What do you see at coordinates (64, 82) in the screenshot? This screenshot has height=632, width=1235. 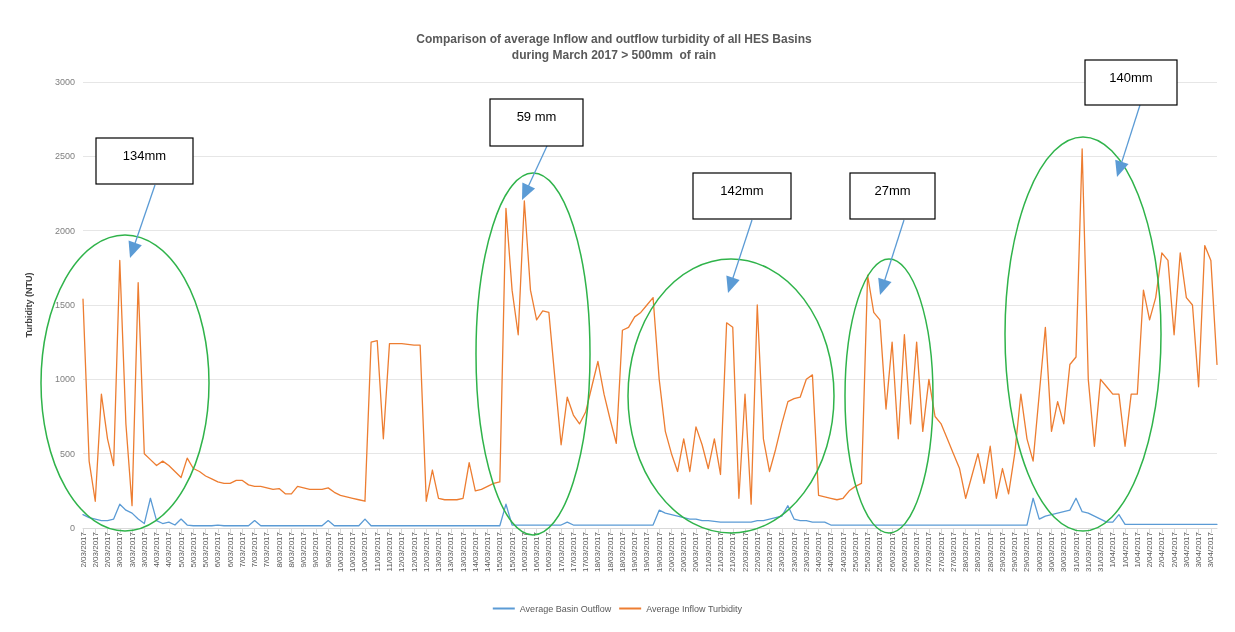 I see `y-tick-label: 3000` at bounding box center [64, 82].